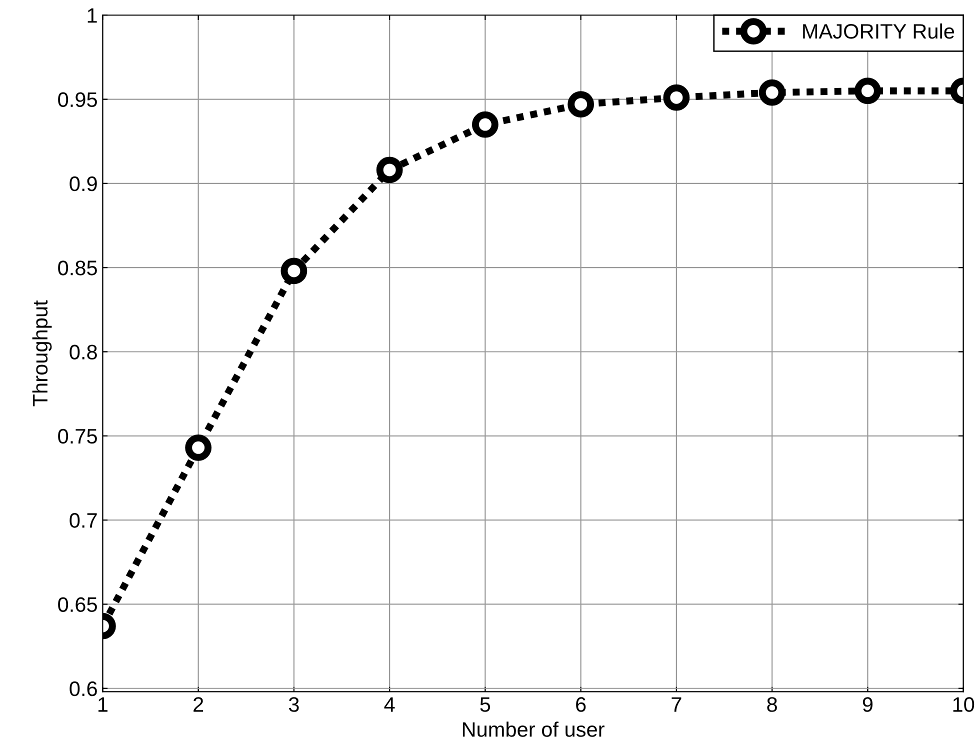 Image resolution: width=978 pixels, height=756 pixels. Describe the element at coordinates (103, 704) in the screenshot. I see `x-tick-label: 1` at that location.